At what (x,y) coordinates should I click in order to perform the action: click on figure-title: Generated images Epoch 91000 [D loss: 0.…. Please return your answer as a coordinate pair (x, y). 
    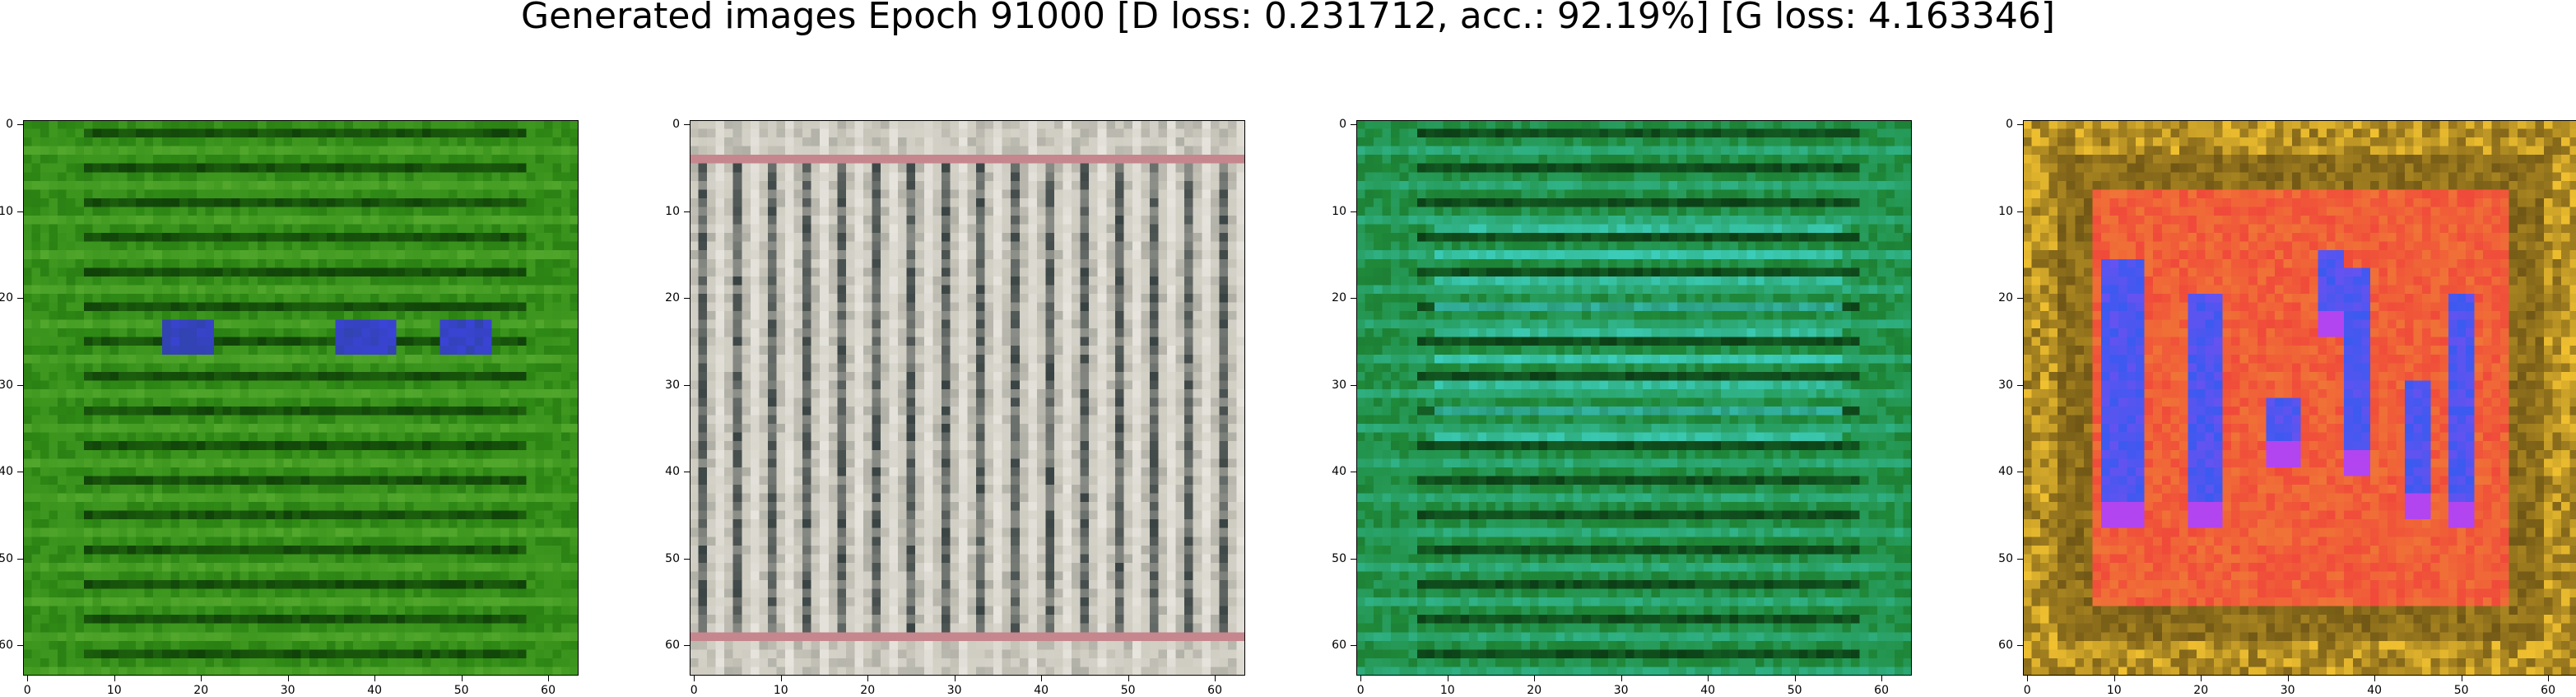
    Looking at the image, I should click on (1288, 18).